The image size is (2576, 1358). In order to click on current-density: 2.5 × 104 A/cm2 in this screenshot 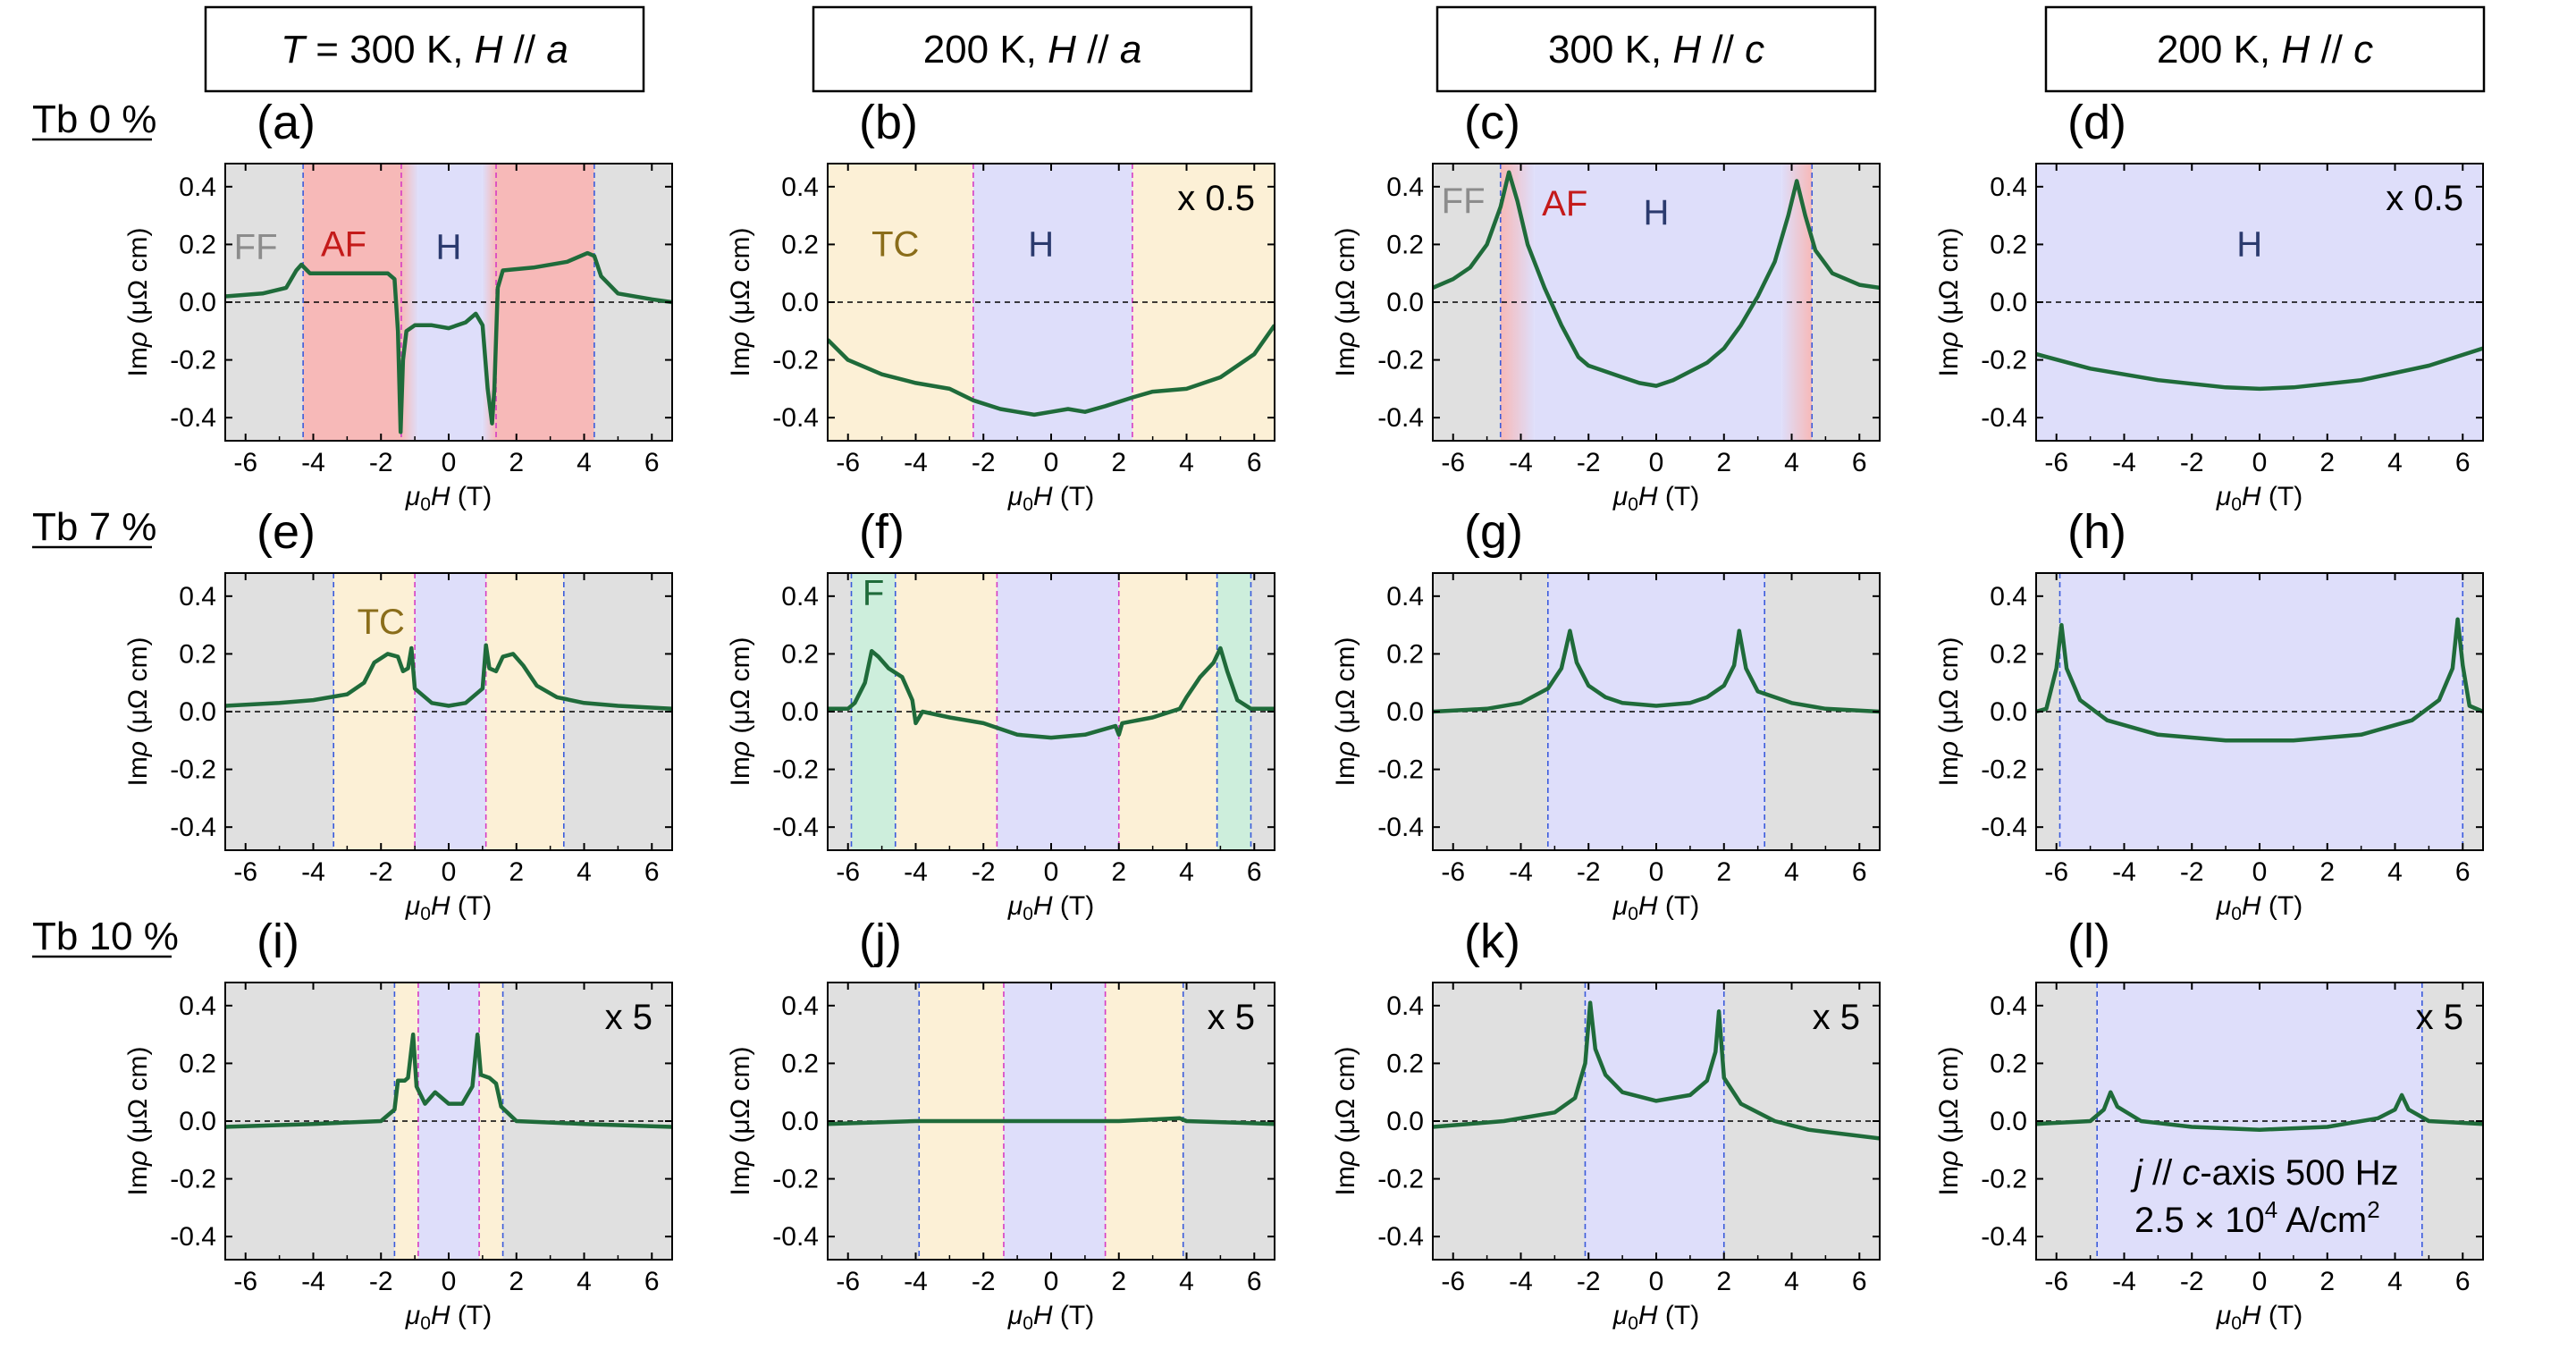, I will do `click(2257, 1218)`.